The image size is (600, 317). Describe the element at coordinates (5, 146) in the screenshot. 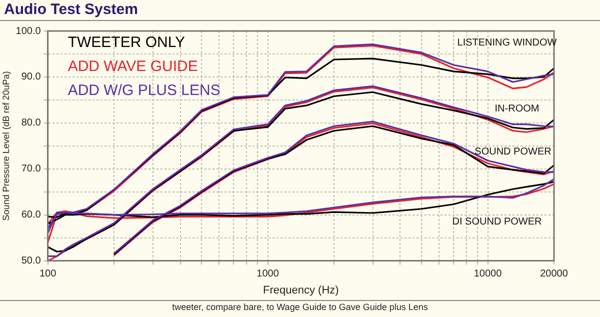

I see `y-axis-title: Sound Pressure Level (dB ref 20uPa)` at that location.